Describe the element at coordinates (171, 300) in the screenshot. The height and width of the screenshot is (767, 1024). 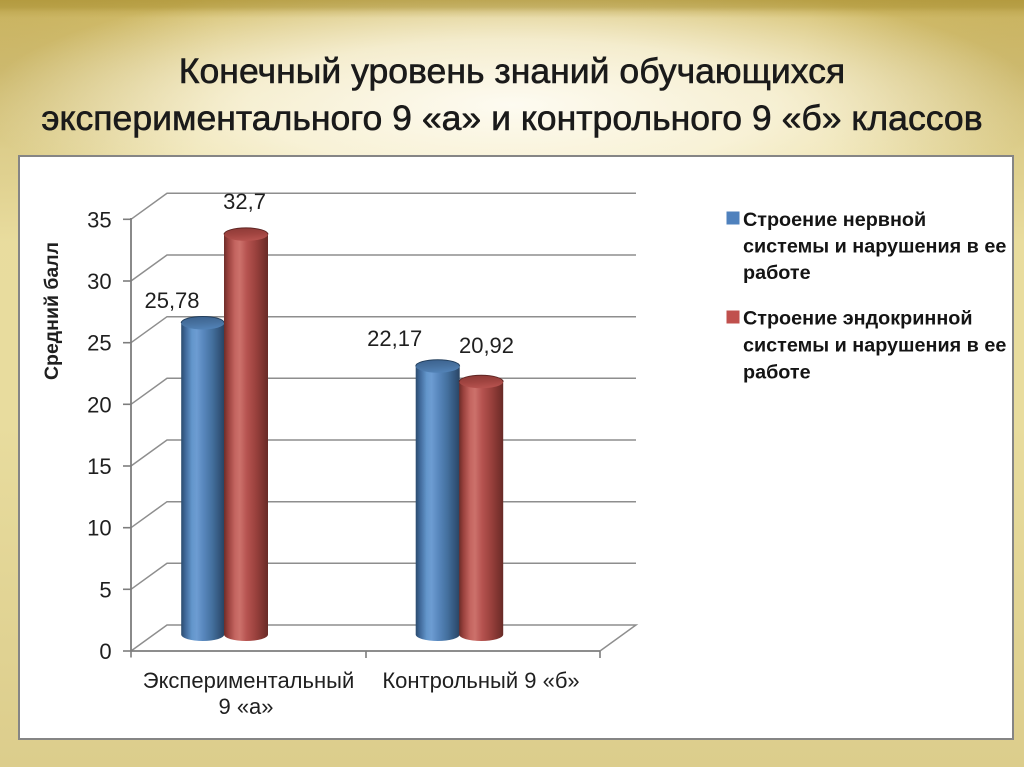
I see `svg-text: 25,78` at that location.